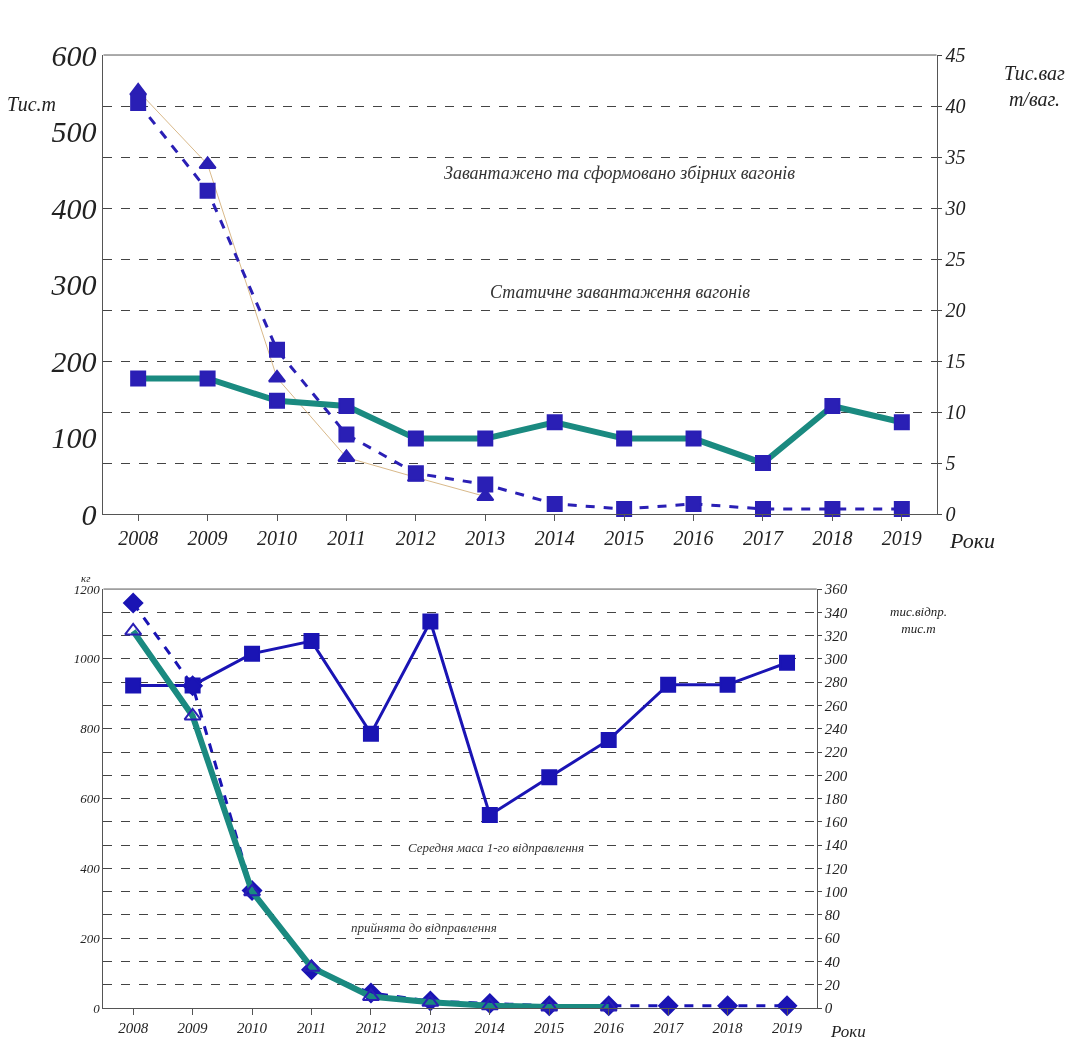 This screenshot has width=1089, height=1059. What do you see at coordinates (835, 659) in the screenshot?
I see `y2-tick-label: 300` at bounding box center [835, 659].